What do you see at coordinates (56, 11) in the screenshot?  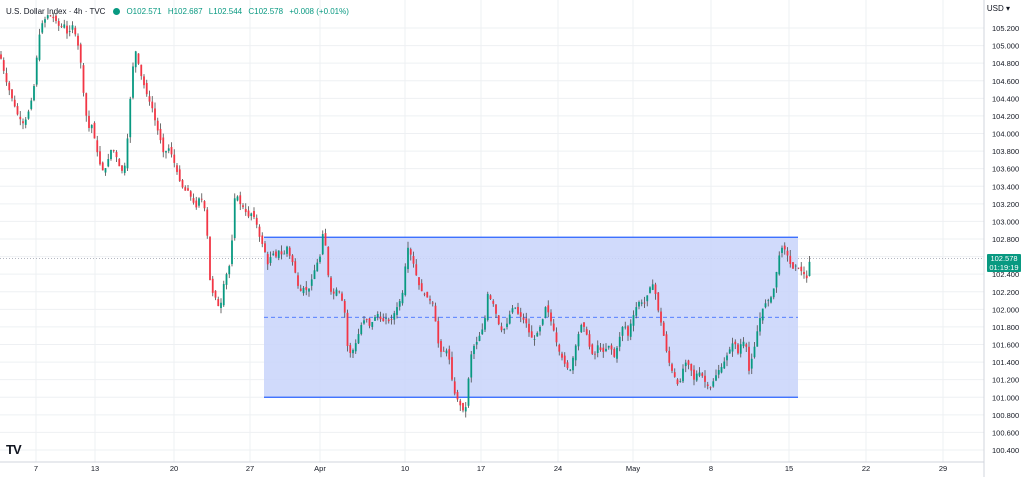 I see `symbol-name: U.S. Dollar Index · 4h · TVC` at bounding box center [56, 11].